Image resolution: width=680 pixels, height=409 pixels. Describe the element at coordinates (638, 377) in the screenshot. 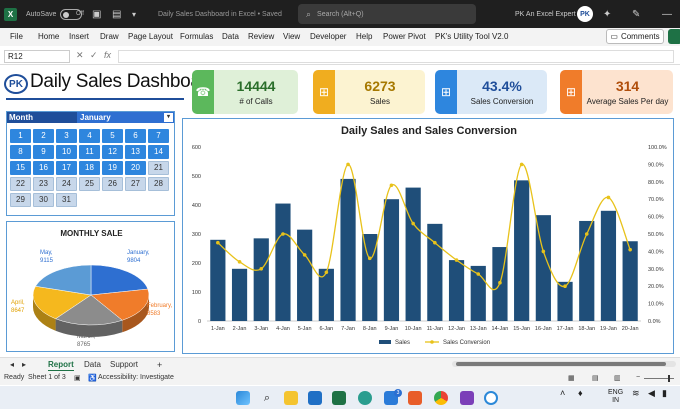

I see `zoom-out-icon: −` at that location.